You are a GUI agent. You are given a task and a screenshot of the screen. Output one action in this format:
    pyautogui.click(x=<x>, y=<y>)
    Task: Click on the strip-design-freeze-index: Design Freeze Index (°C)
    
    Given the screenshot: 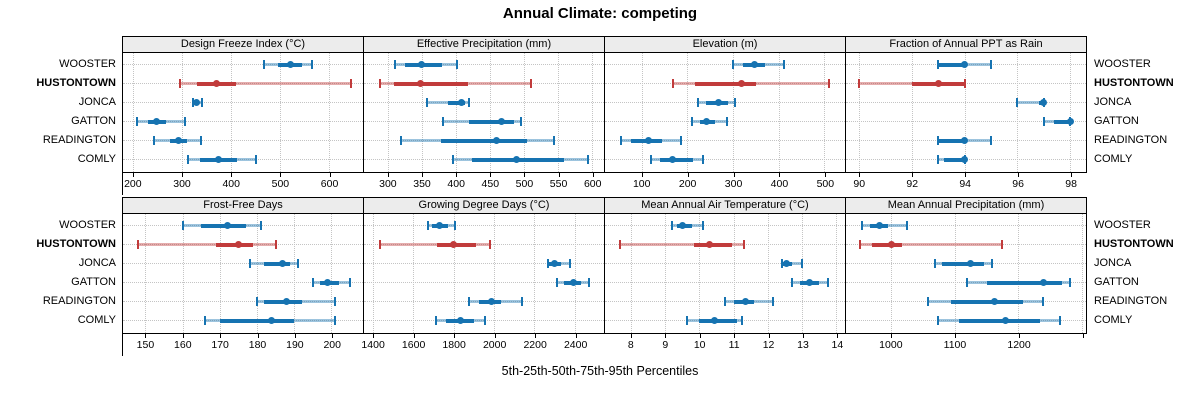 What is the action you would take?
    pyautogui.click(x=243, y=44)
    